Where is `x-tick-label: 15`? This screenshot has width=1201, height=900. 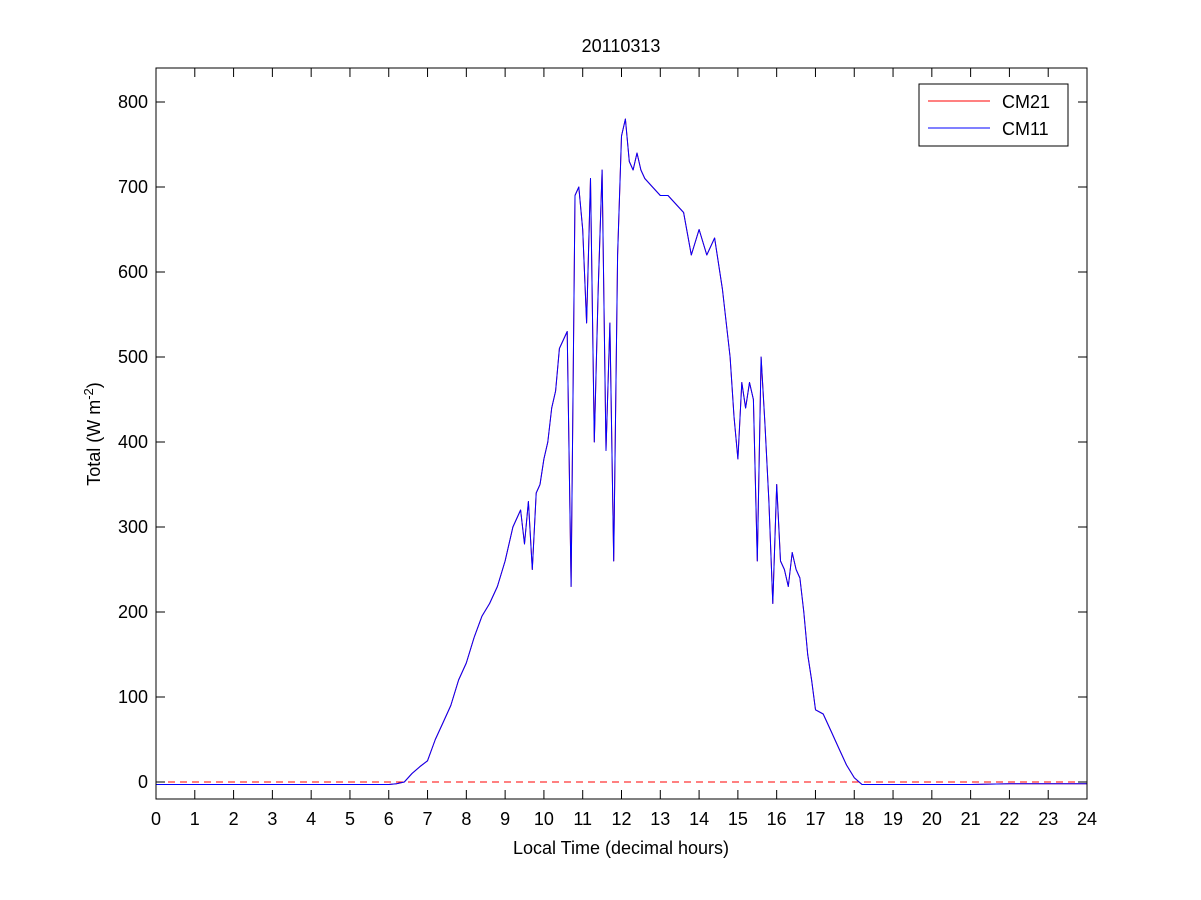 x-tick-label: 15 is located at coordinates (738, 819).